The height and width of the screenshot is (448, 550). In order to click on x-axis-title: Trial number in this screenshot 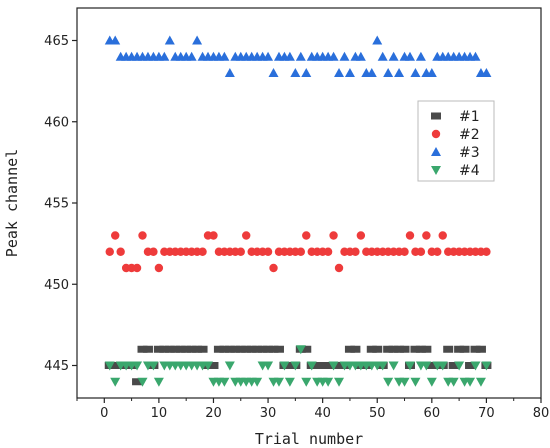, I will do `click(309, 439)`.